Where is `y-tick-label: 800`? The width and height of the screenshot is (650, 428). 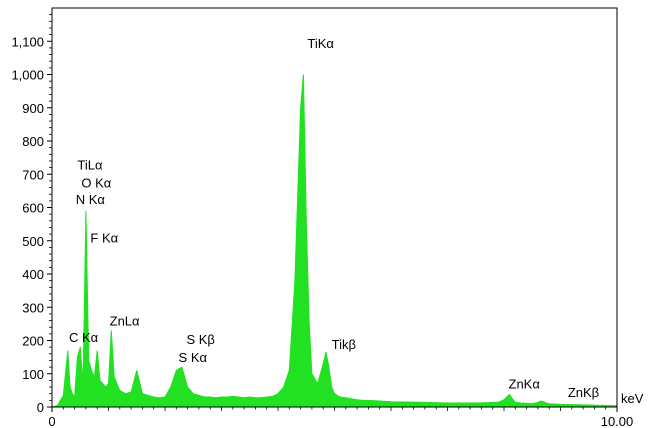
y-tick-label: 800 is located at coordinates (33, 141).